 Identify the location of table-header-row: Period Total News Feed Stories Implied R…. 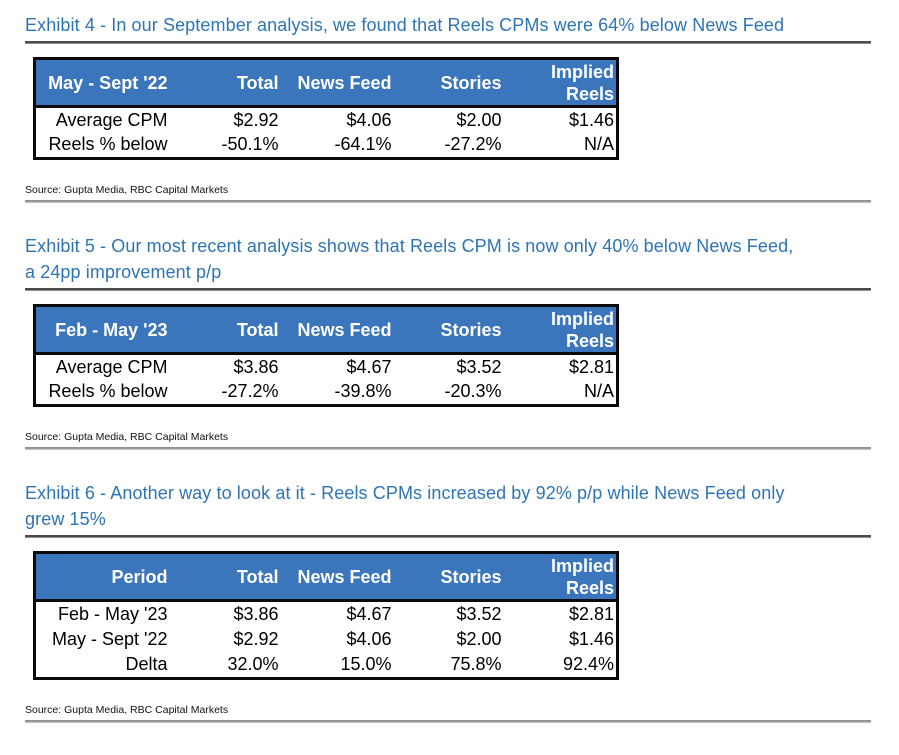
(326, 576).